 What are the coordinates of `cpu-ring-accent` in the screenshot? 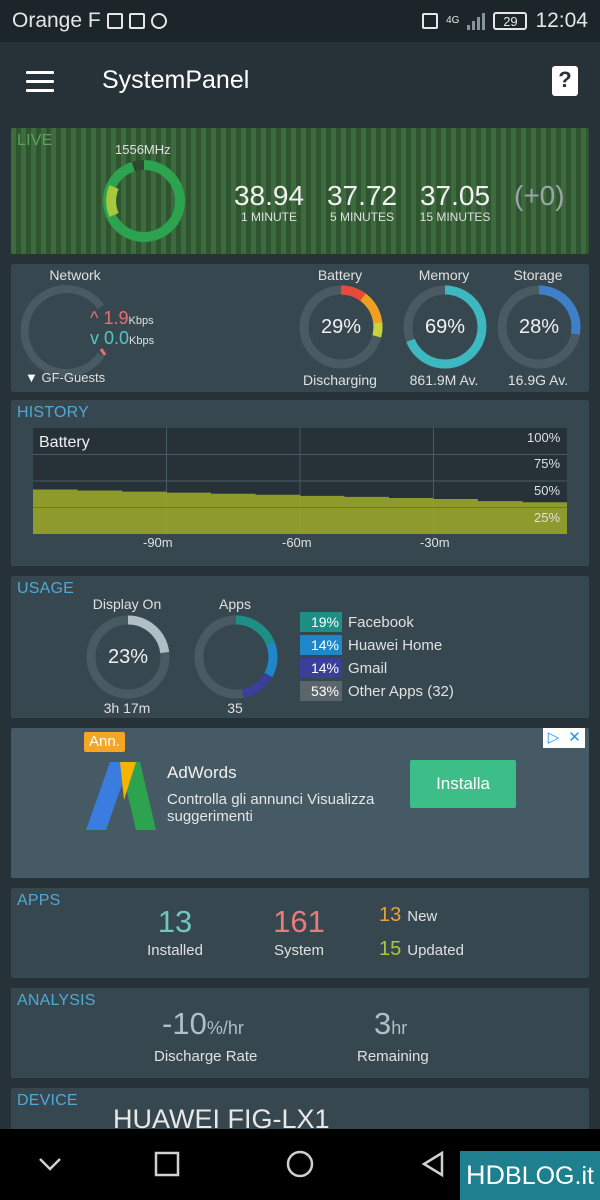 It's located at (112, 201).